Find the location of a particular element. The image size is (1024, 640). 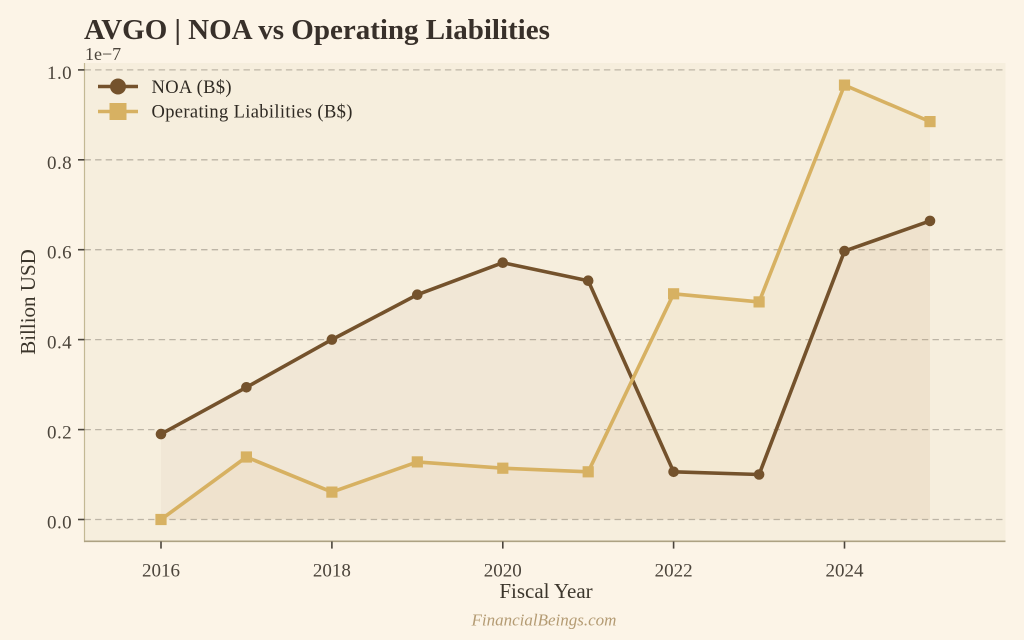

svg-text:AVGO | NOA vs Operating Liabil: AVGO | NOA vs Operating Liabilities is located at coordinates (317, 30).